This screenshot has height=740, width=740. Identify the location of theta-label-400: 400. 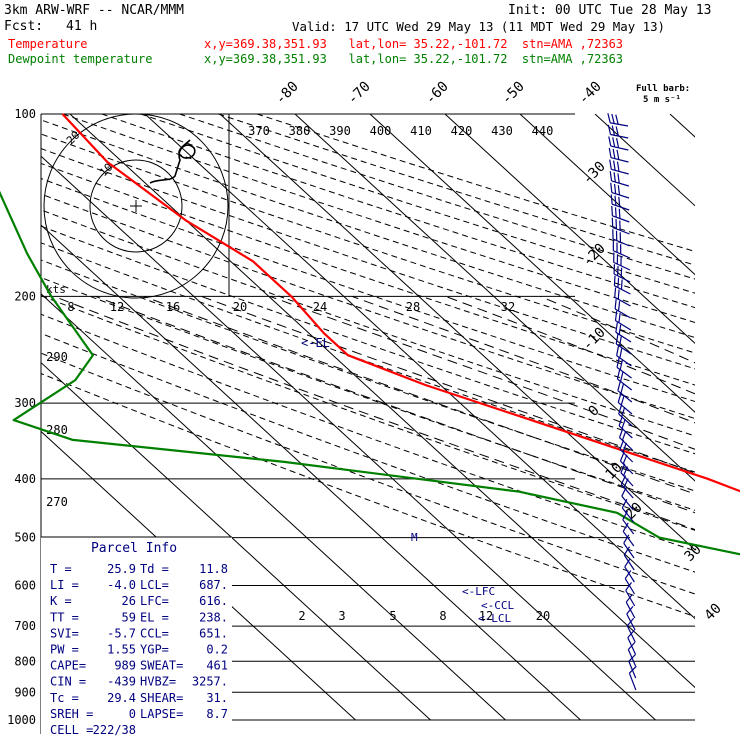
(381, 131).